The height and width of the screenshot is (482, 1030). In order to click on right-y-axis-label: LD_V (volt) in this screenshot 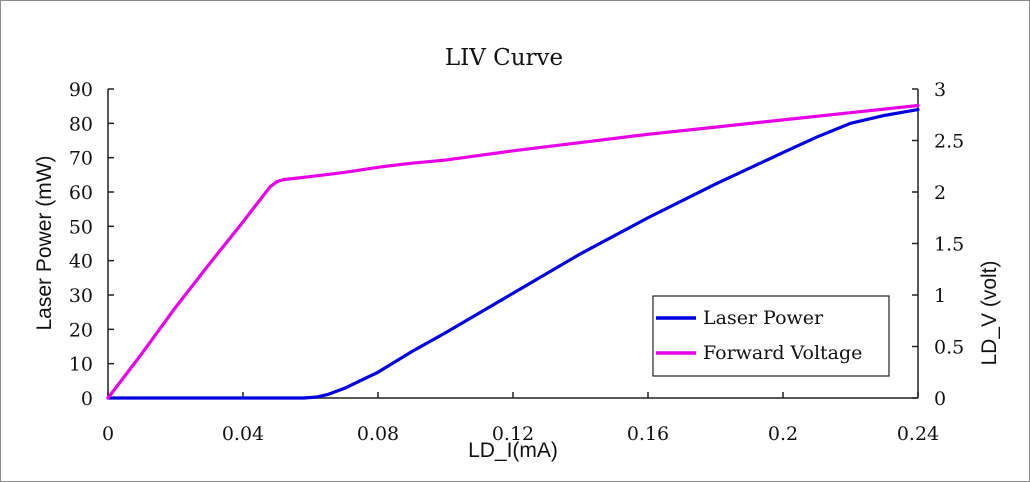, I will do `click(989, 312)`.